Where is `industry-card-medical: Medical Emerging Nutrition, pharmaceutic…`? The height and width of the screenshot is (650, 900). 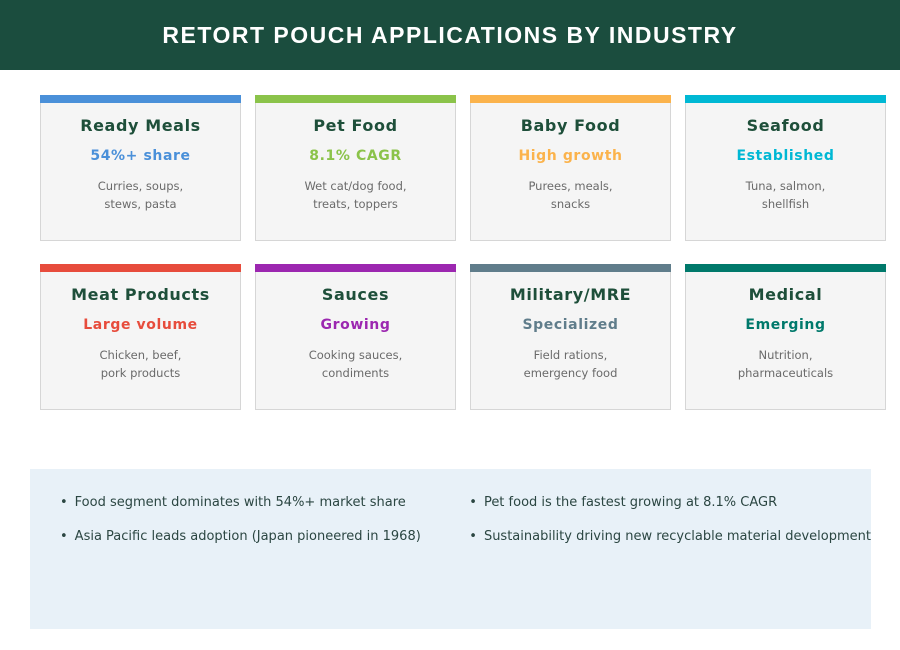 industry-card-medical: Medical Emerging Nutrition, pharmaceutic… is located at coordinates (785, 337).